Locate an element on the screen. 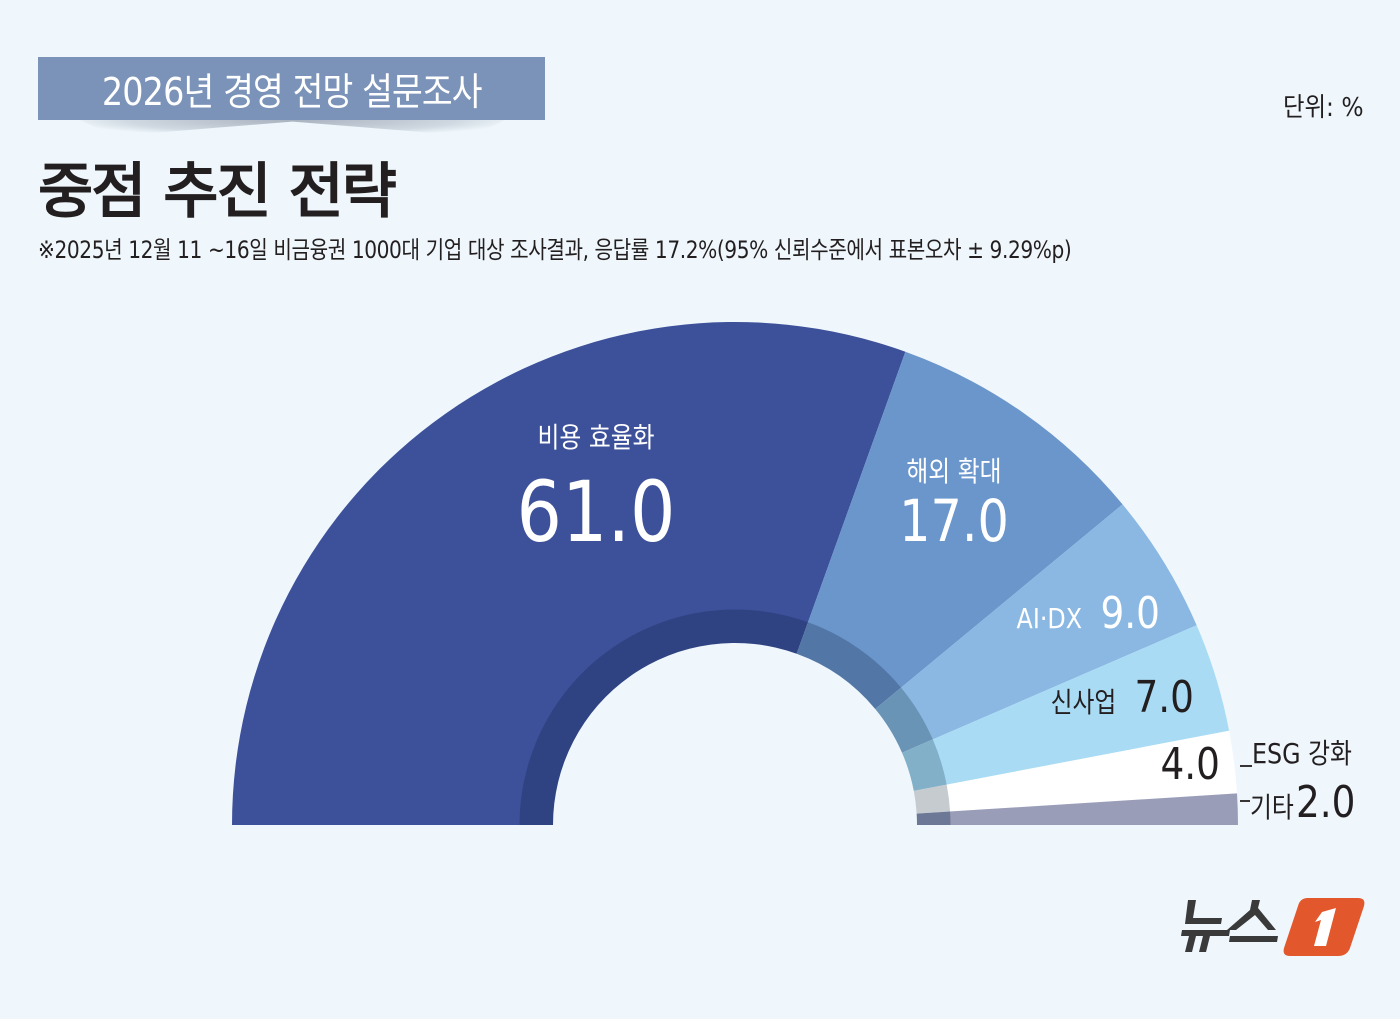 This screenshot has height=1019, width=1400. news1-logo is located at coordinates (1273, 927).